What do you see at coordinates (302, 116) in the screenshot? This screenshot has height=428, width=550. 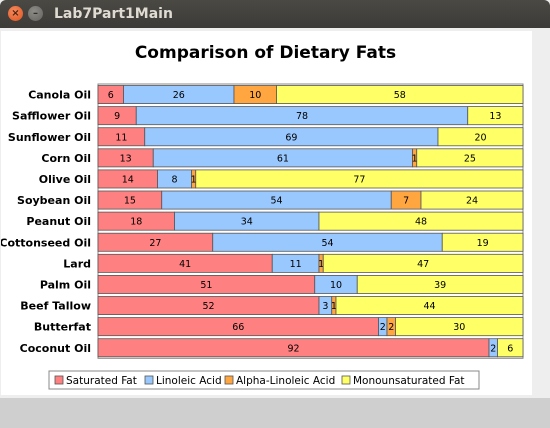 I see `data-label: 78` at bounding box center [302, 116].